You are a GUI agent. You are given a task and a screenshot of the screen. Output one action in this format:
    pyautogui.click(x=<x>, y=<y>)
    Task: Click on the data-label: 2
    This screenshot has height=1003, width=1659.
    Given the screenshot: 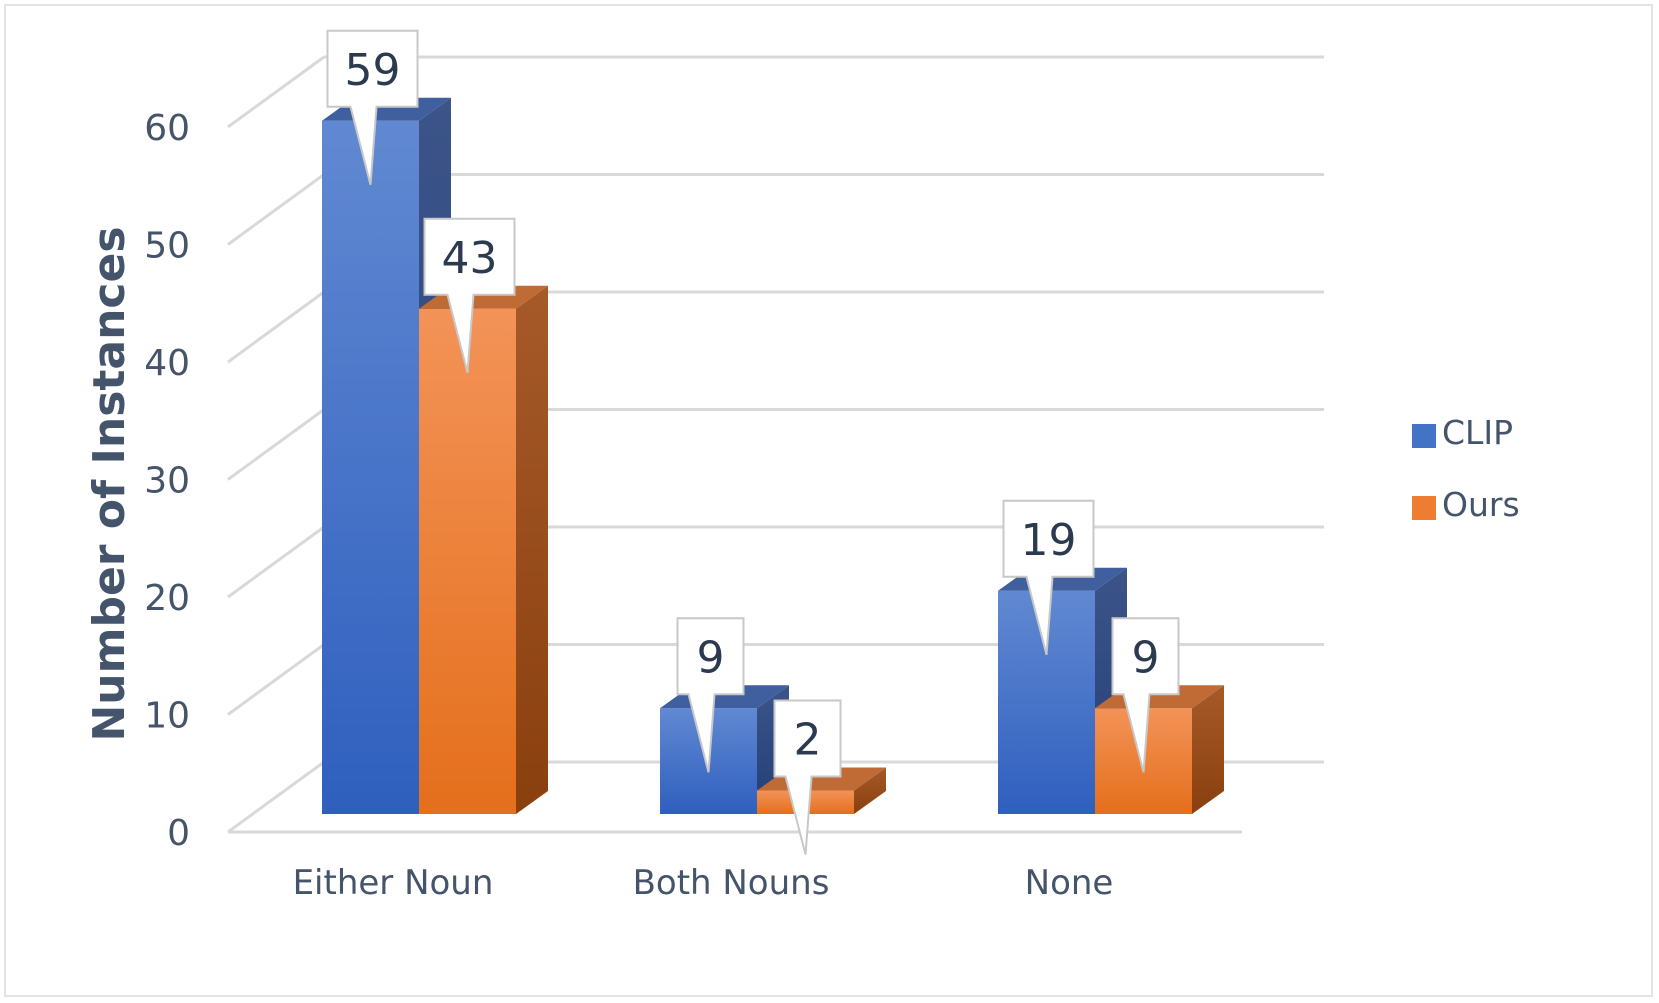 What is the action you would take?
    pyautogui.click(x=808, y=740)
    